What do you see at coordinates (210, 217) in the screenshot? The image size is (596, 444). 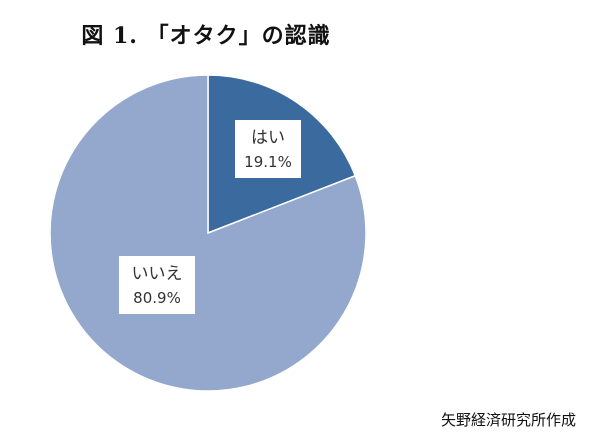 I see `pie-labels: はい 19.1% いいえ 80.9%` at bounding box center [210, 217].